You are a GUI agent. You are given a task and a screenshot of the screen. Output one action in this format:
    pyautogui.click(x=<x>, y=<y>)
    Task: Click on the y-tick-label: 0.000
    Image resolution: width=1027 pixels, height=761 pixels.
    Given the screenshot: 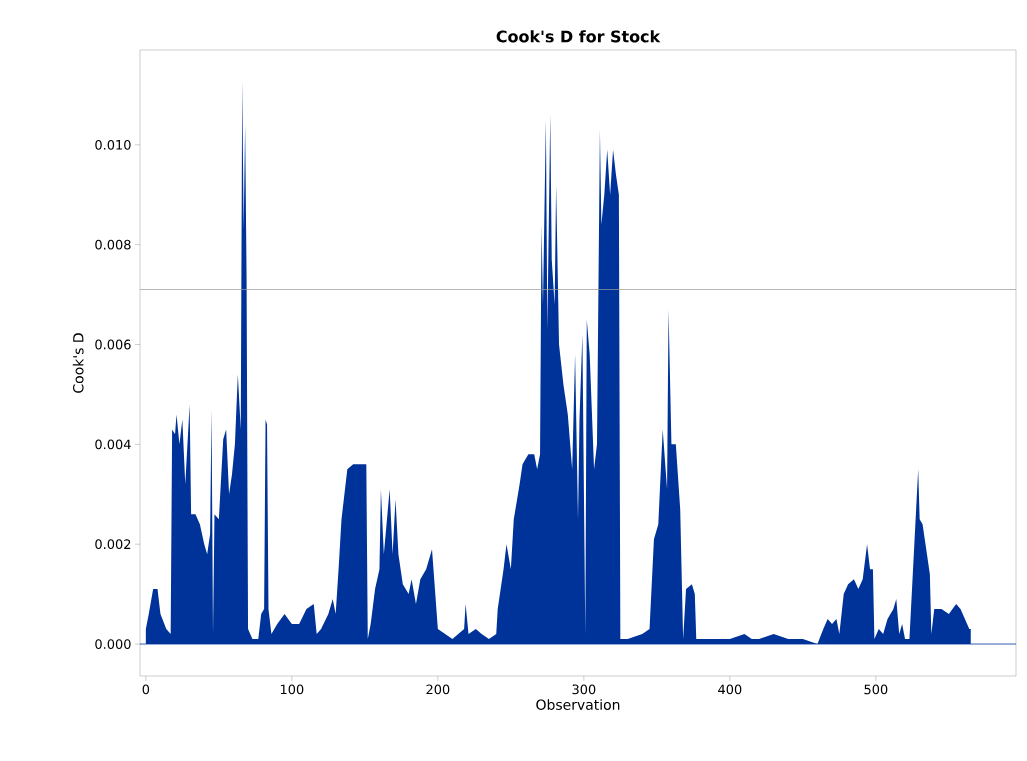 What is the action you would take?
    pyautogui.click(x=113, y=644)
    